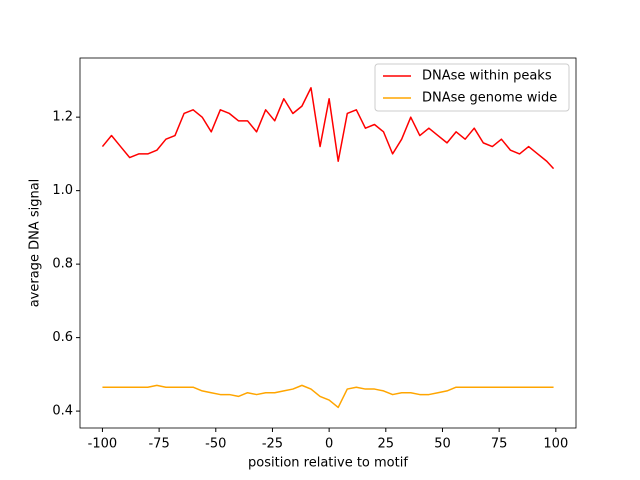 Image resolution: width=640 pixels, height=480 pixels. Describe the element at coordinates (555, 444) in the screenshot. I see `x-tick-label: 100` at that location.